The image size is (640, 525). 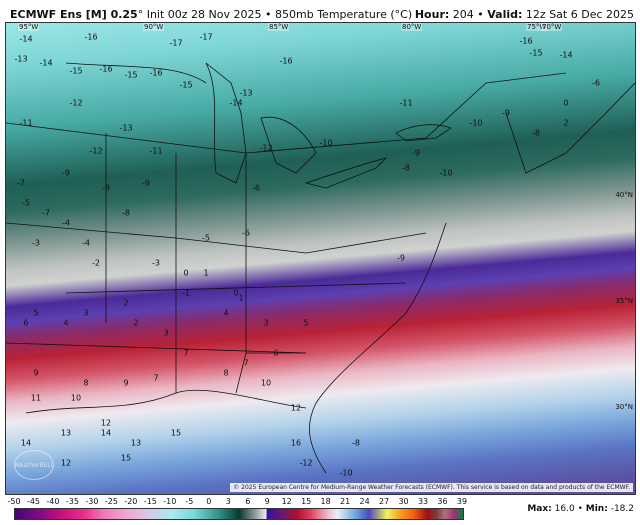 What do you see at coordinates (66, 433) in the screenshot?
I see `temperature-label: 13` at bounding box center [66, 433].